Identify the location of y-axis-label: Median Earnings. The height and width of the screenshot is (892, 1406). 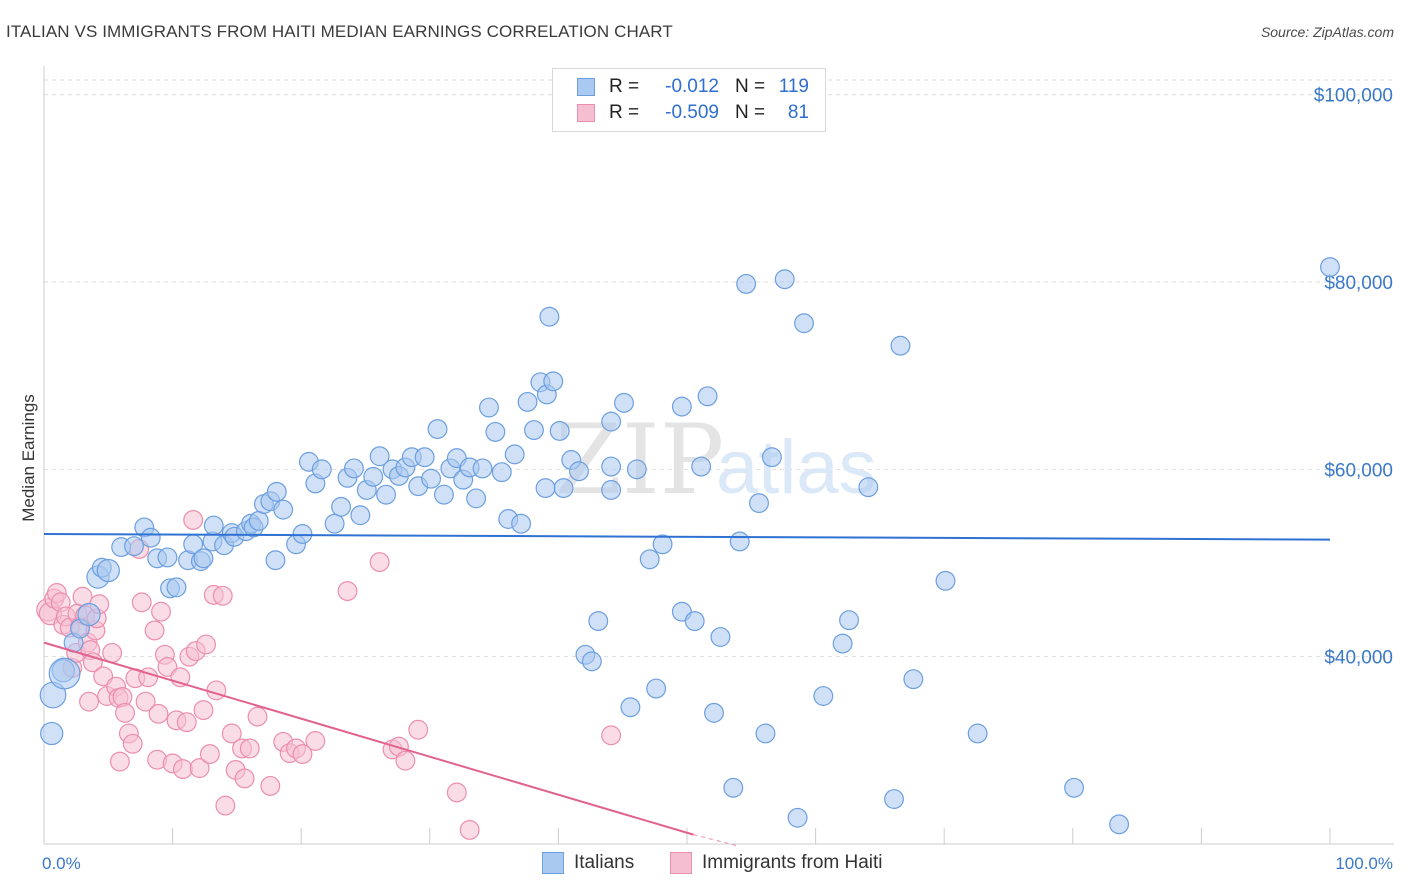
(28, 458).